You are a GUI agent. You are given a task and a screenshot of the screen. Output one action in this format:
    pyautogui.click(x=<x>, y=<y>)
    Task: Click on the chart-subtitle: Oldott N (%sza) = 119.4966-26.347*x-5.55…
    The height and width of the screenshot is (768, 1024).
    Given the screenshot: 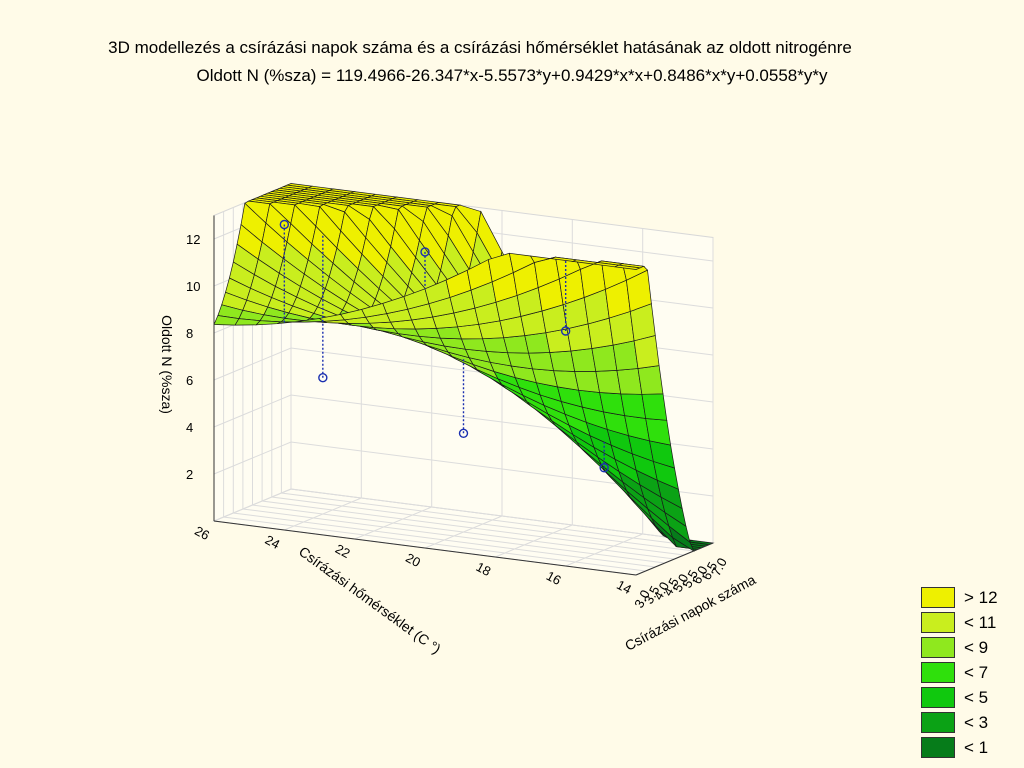 What is the action you would take?
    pyautogui.click(x=512, y=75)
    